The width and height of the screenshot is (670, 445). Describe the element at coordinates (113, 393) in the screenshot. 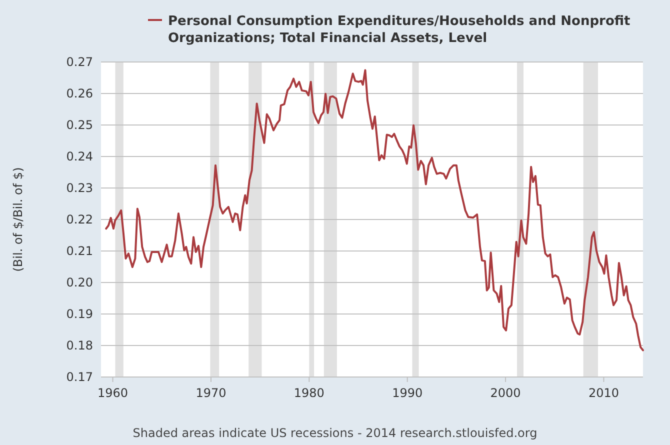

I see `x-tick-label: 1960` at that location.